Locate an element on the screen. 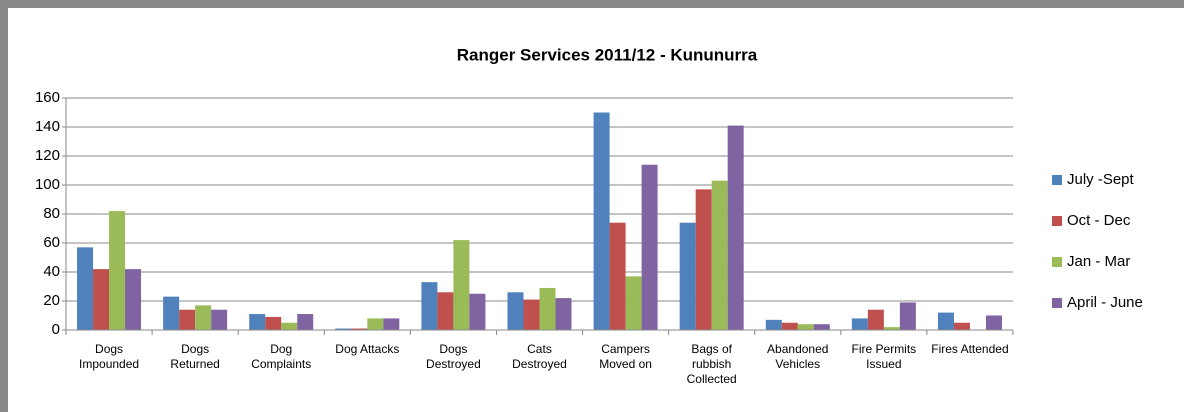 The image size is (1184, 412). x-tick-label: Dog Complaints is located at coordinates (281, 356).